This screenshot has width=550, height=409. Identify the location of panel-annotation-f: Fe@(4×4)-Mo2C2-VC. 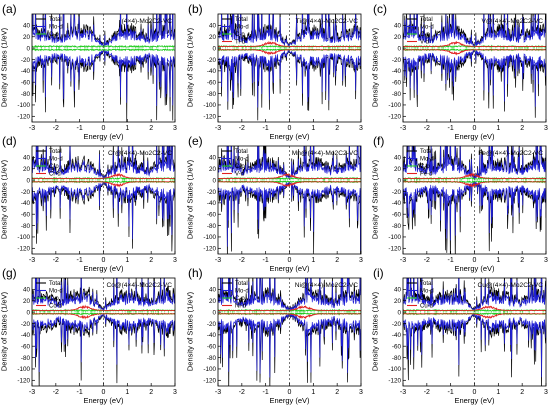
(510, 153).